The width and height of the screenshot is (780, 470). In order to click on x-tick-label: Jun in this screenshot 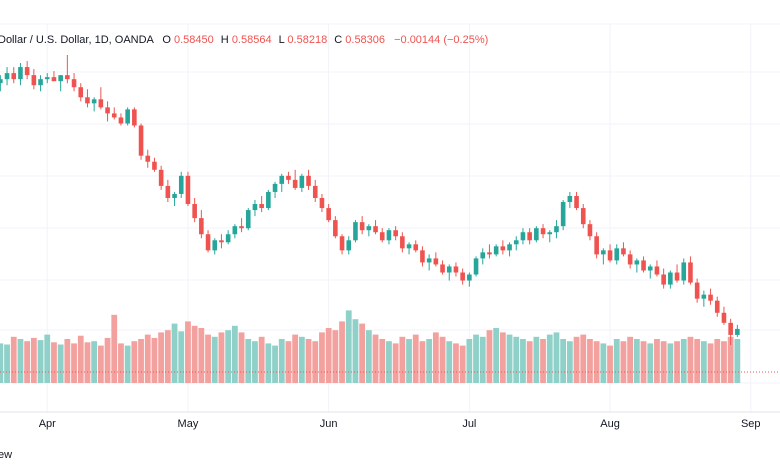, I will do `click(329, 424)`.